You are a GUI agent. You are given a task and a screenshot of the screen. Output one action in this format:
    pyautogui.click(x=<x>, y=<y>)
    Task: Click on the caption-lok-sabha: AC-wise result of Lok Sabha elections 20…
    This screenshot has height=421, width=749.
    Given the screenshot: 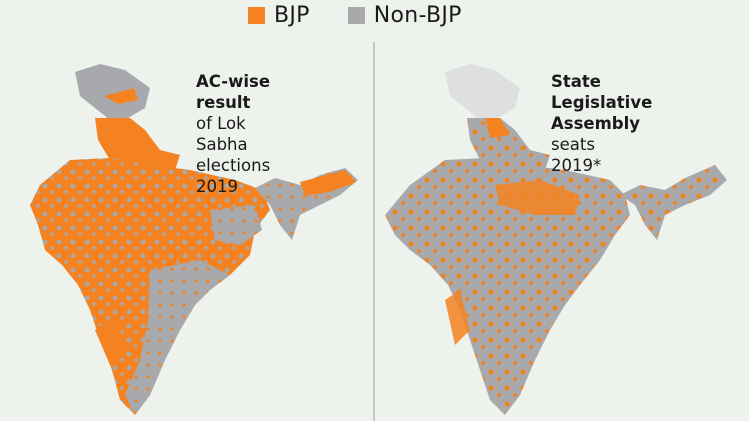 What is the action you would take?
    pyautogui.click(x=233, y=134)
    